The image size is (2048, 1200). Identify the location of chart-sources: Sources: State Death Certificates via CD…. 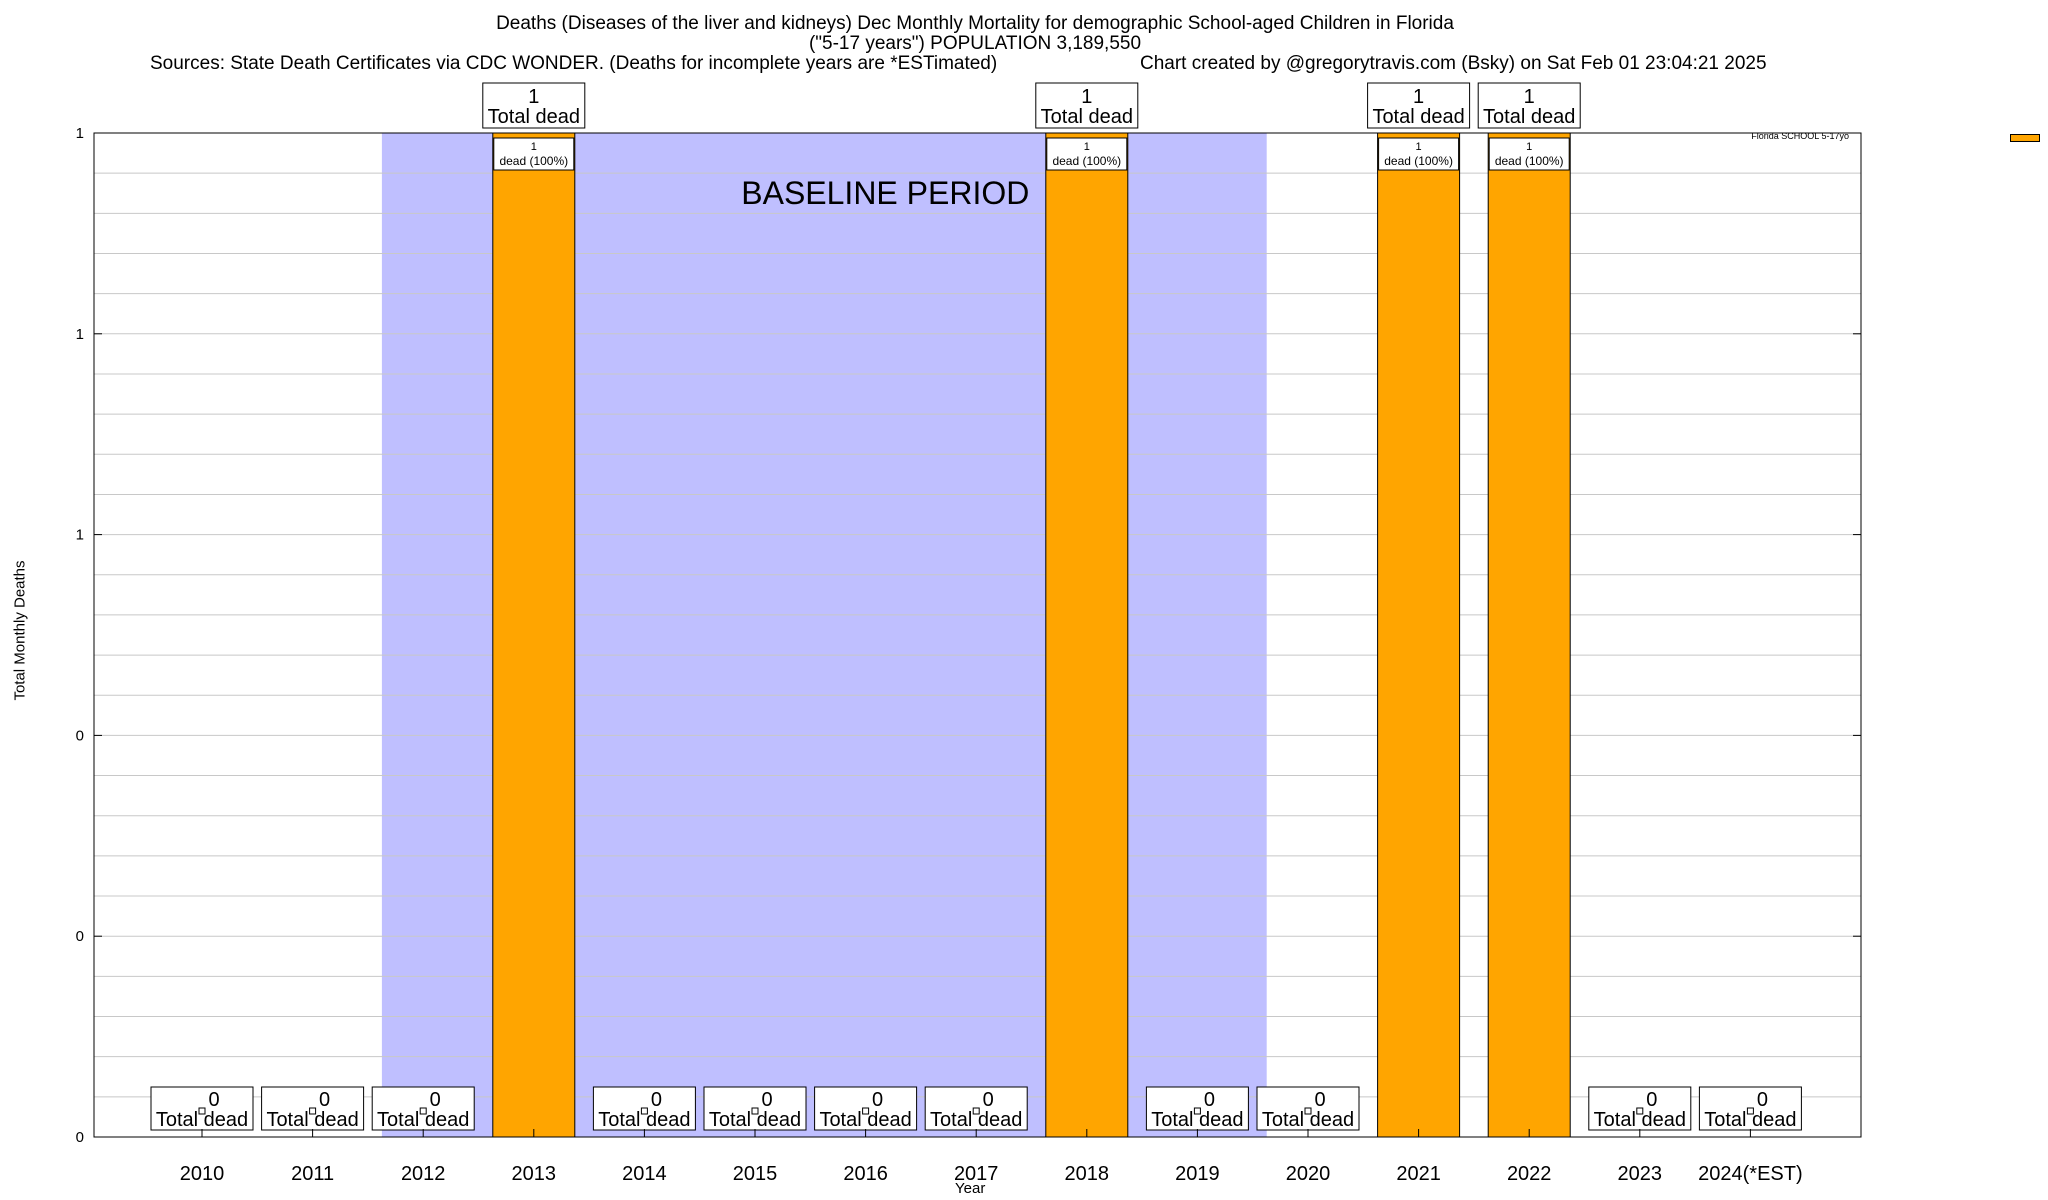
(574, 63).